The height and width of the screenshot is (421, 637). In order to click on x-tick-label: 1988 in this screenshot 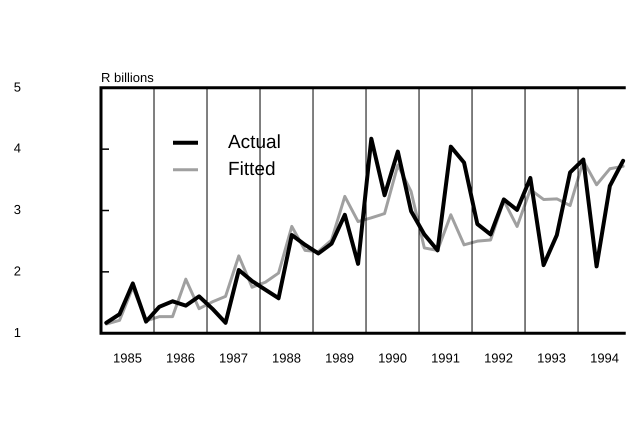, I will do `click(286, 358)`.